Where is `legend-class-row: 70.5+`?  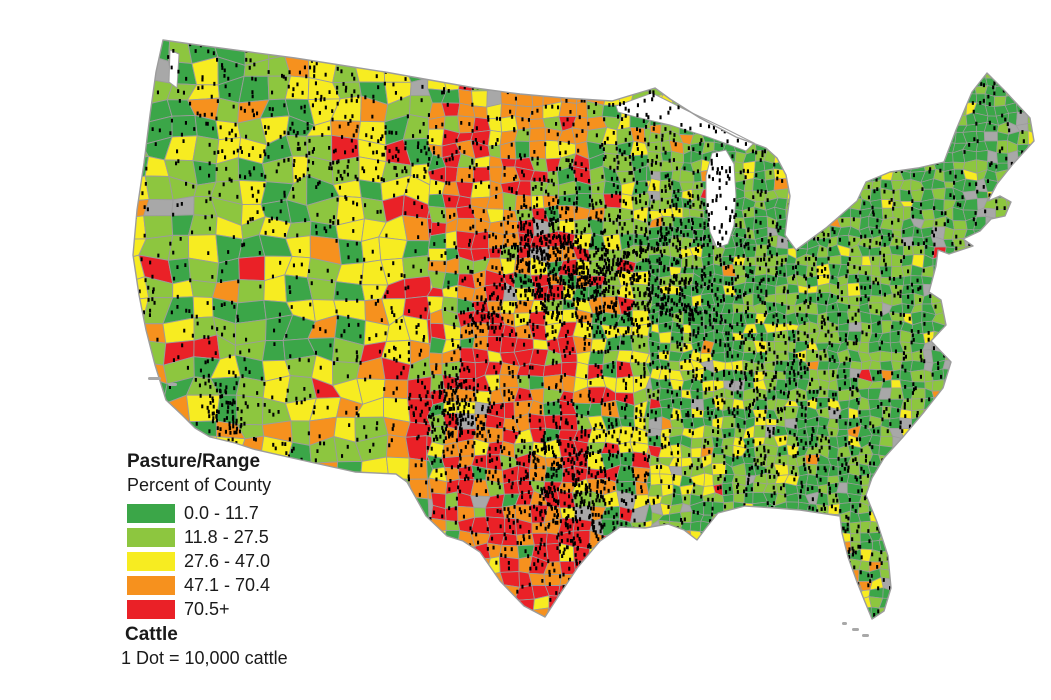
legend-class-row: 70.5+ is located at coordinates (207, 609).